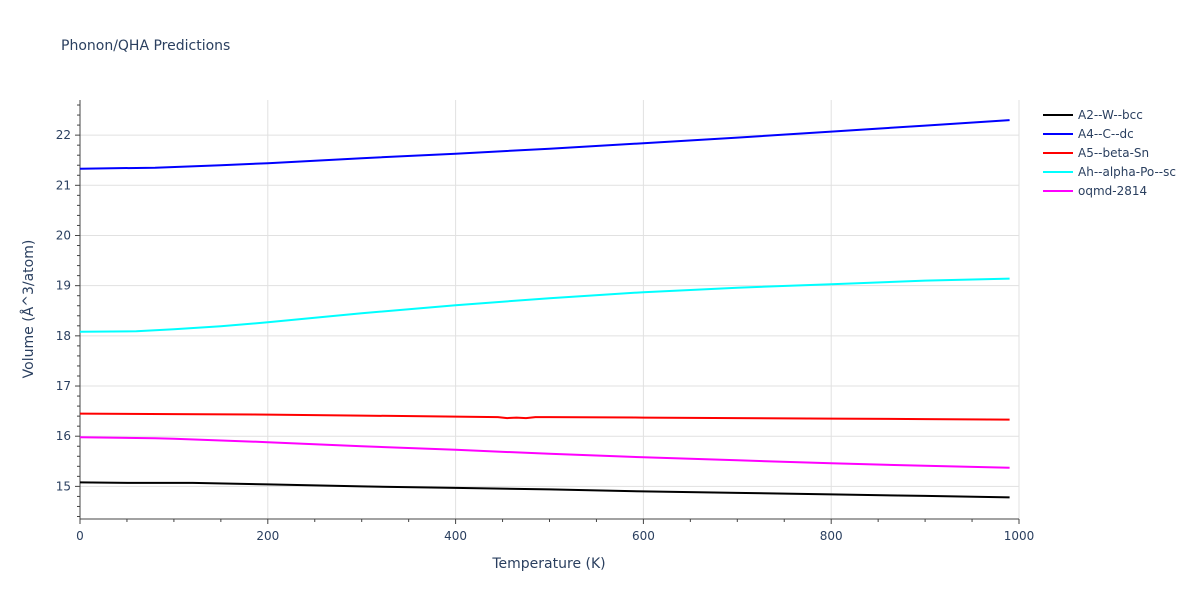 The height and width of the screenshot is (600, 1200). I want to click on x-tick-label: 0, so click(80, 536).